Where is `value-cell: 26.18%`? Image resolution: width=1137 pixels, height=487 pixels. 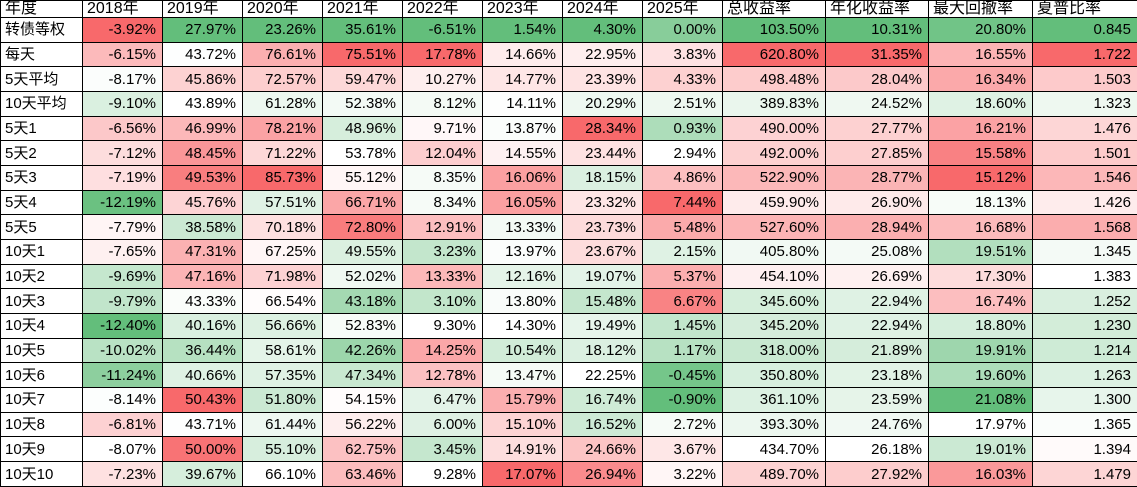
value-cell: 26.18% is located at coordinates (877, 449).